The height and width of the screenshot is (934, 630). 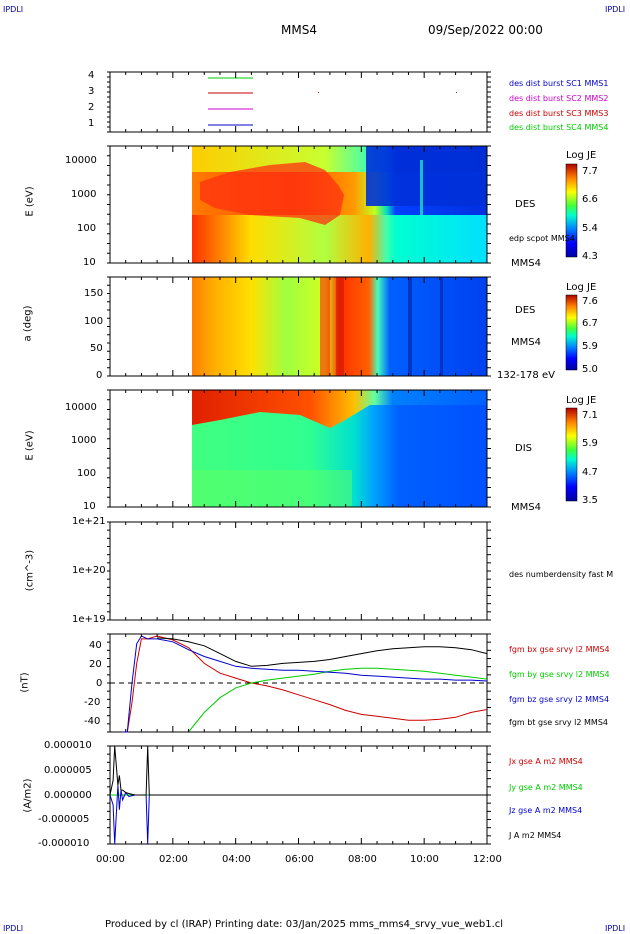 What do you see at coordinates (571, 454) in the screenshot?
I see `dis-energy-colorbar` at bounding box center [571, 454].